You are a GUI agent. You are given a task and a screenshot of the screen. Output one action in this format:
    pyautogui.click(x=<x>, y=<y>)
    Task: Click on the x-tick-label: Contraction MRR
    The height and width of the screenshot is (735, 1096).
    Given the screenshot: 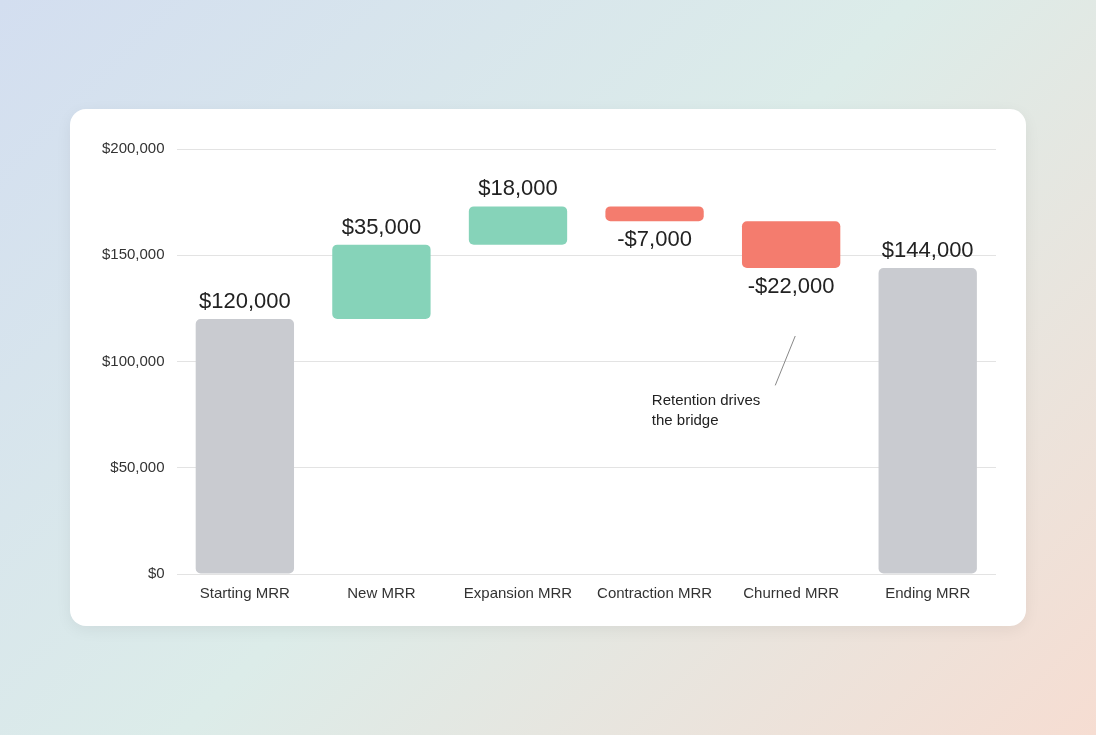 What is the action you would take?
    pyautogui.click(x=655, y=593)
    